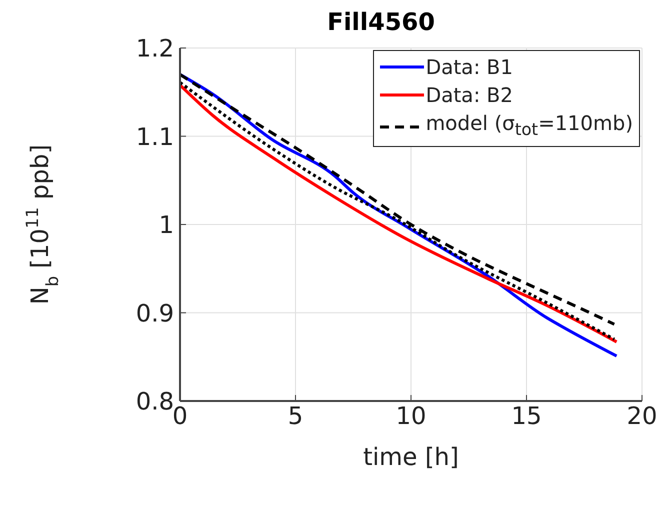 This screenshot has height=523, width=661. What do you see at coordinates (469, 95) in the screenshot?
I see `legend-label: Data: B2` at bounding box center [469, 95].